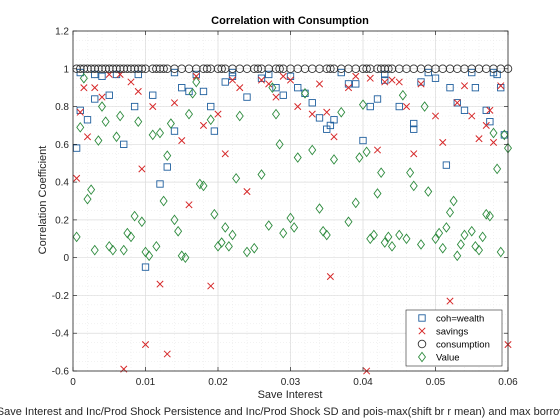 The width and height of the screenshot is (560, 420). What do you see at coordinates (43, 200) in the screenshot?
I see `y-axis-label: Correlation Coefficient` at bounding box center [43, 200].